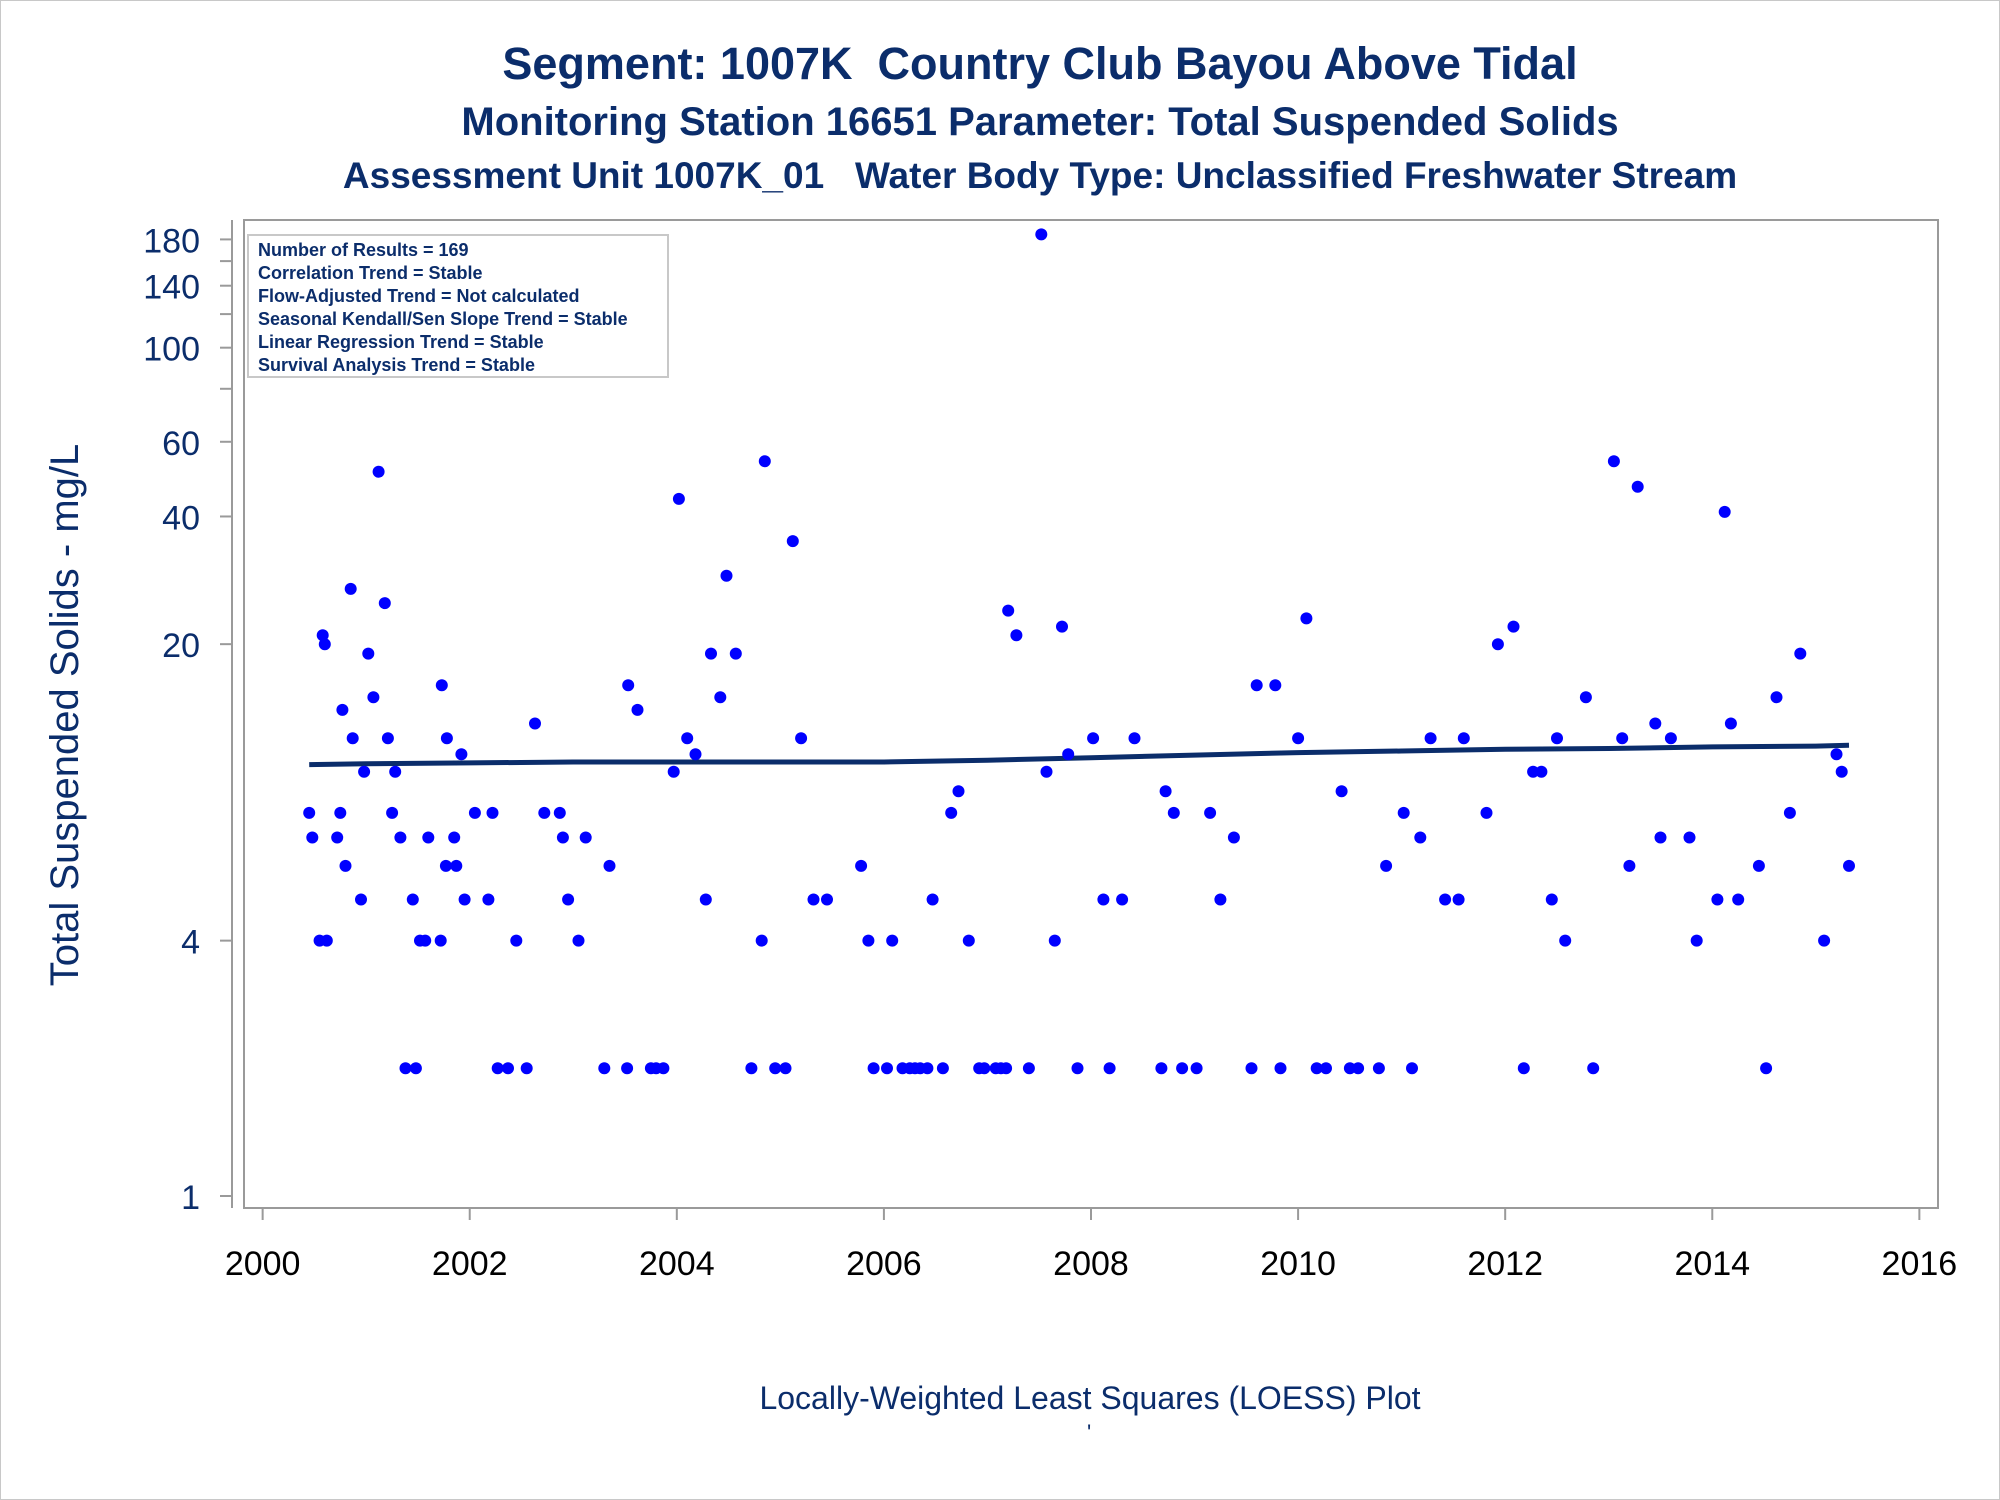 Image resolution: width=2000 pixels, height=1500 pixels. What do you see at coordinates (190, 943) in the screenshot?
I see `y-tick-label-4: 4` at bounding box center [190, 943].